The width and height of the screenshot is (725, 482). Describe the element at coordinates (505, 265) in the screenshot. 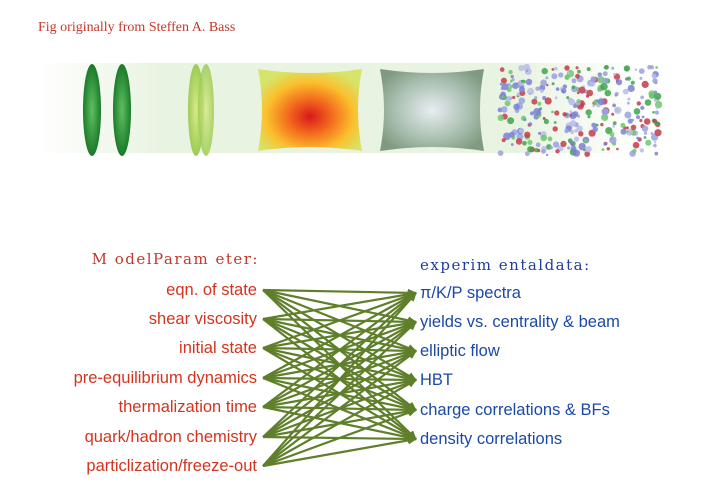

I see `experimental-data-header: experim entaldata:` at that location.